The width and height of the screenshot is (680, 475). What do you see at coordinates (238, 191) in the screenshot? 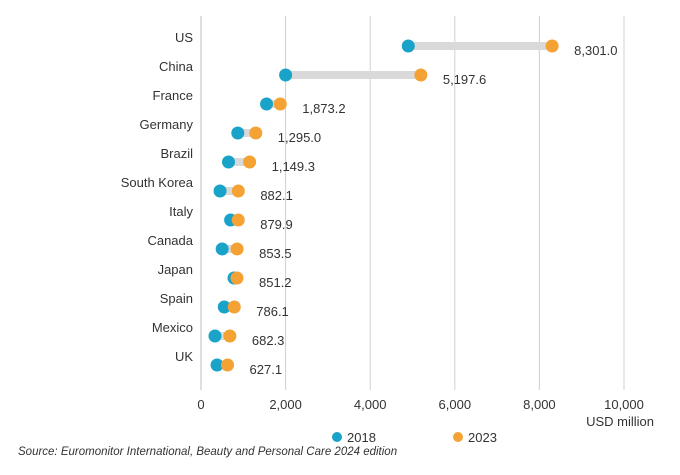
I see `point-2023-south-korea` at bounding box center [238, 191].